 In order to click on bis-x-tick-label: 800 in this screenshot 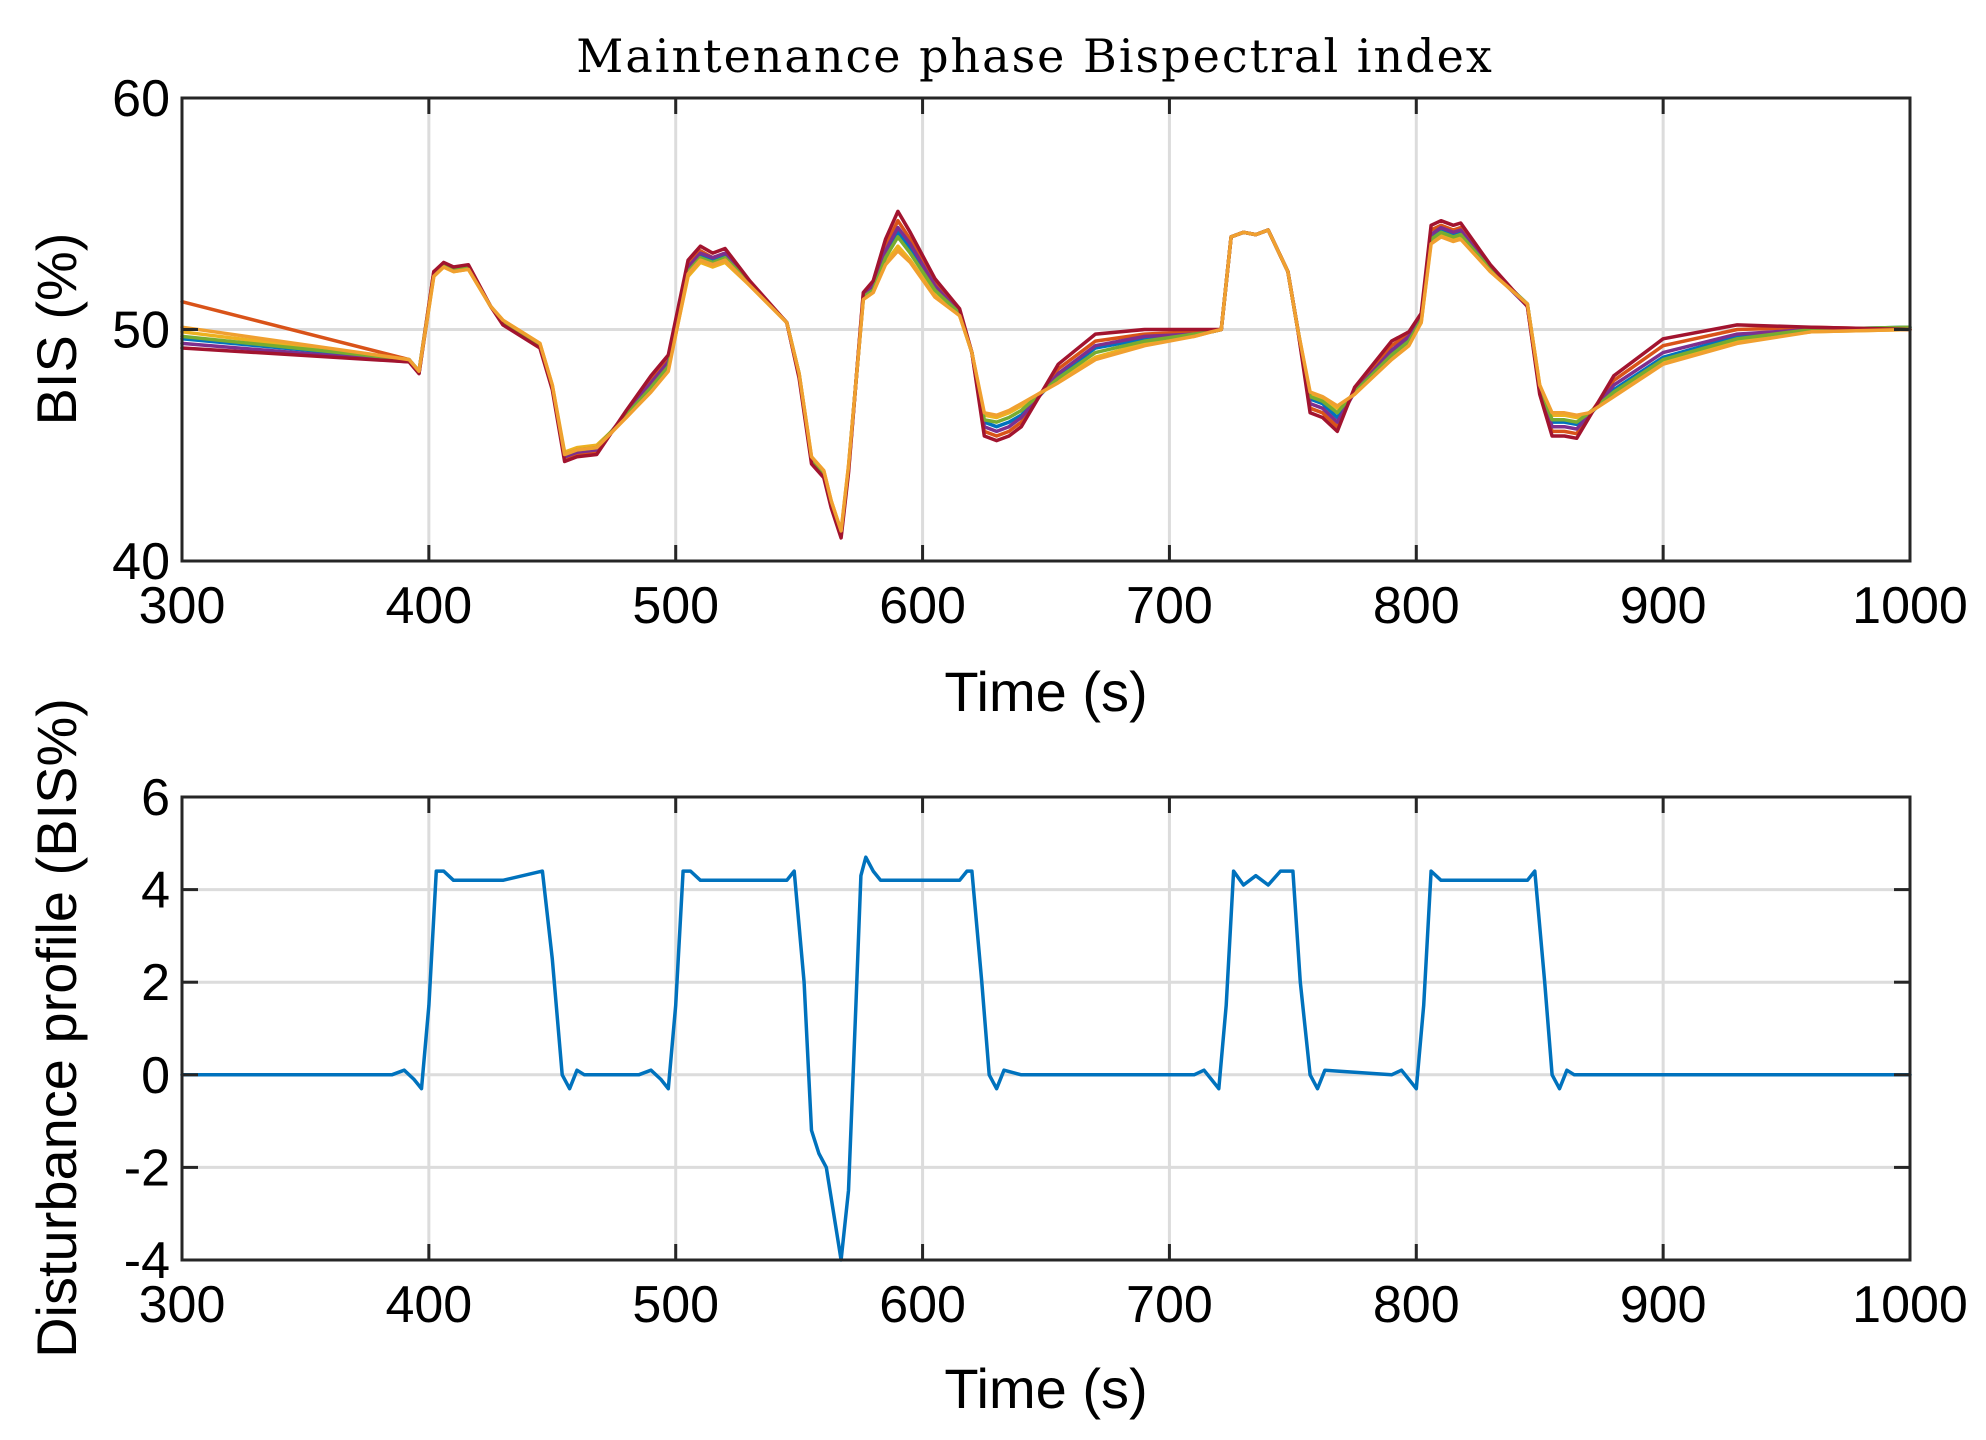, I will do `click(1416, 606)`.